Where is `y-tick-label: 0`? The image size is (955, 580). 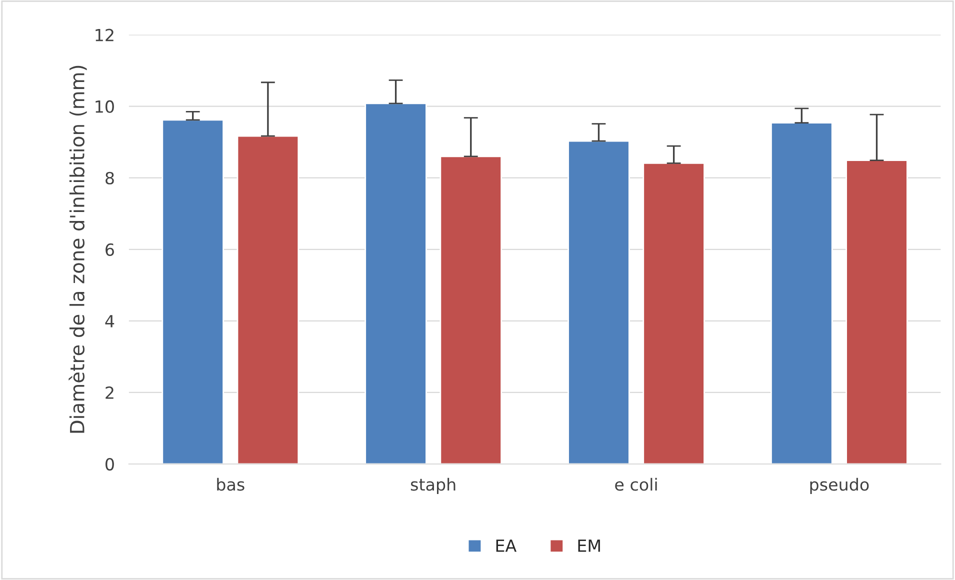
y-tick-label: 0 is located at coordinates (110, 464).